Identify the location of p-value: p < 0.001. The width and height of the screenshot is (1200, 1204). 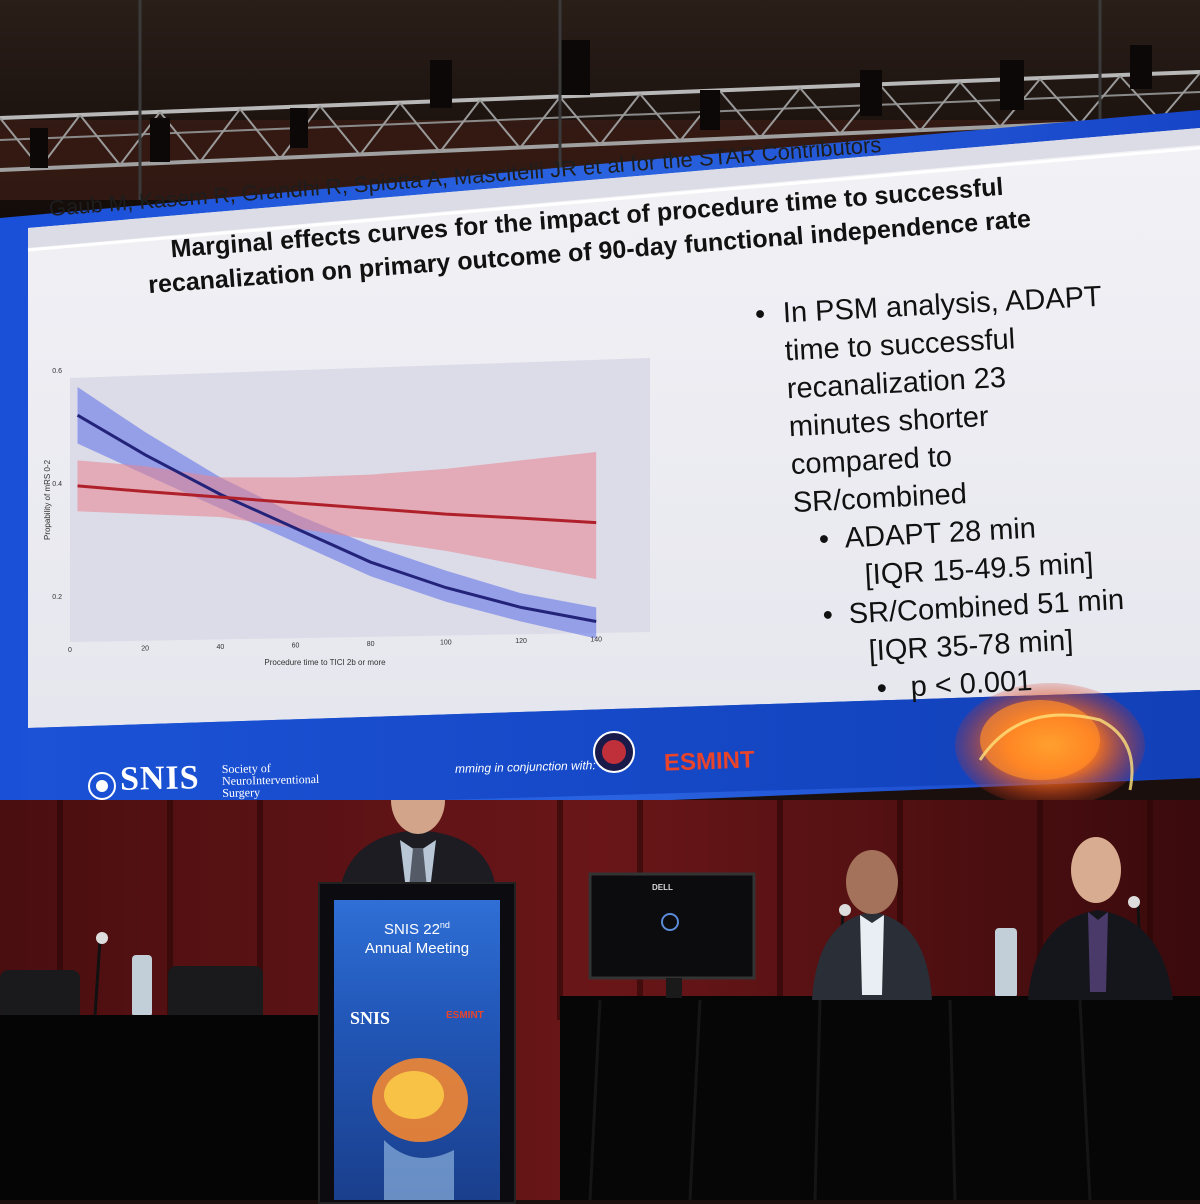
(971, 684).